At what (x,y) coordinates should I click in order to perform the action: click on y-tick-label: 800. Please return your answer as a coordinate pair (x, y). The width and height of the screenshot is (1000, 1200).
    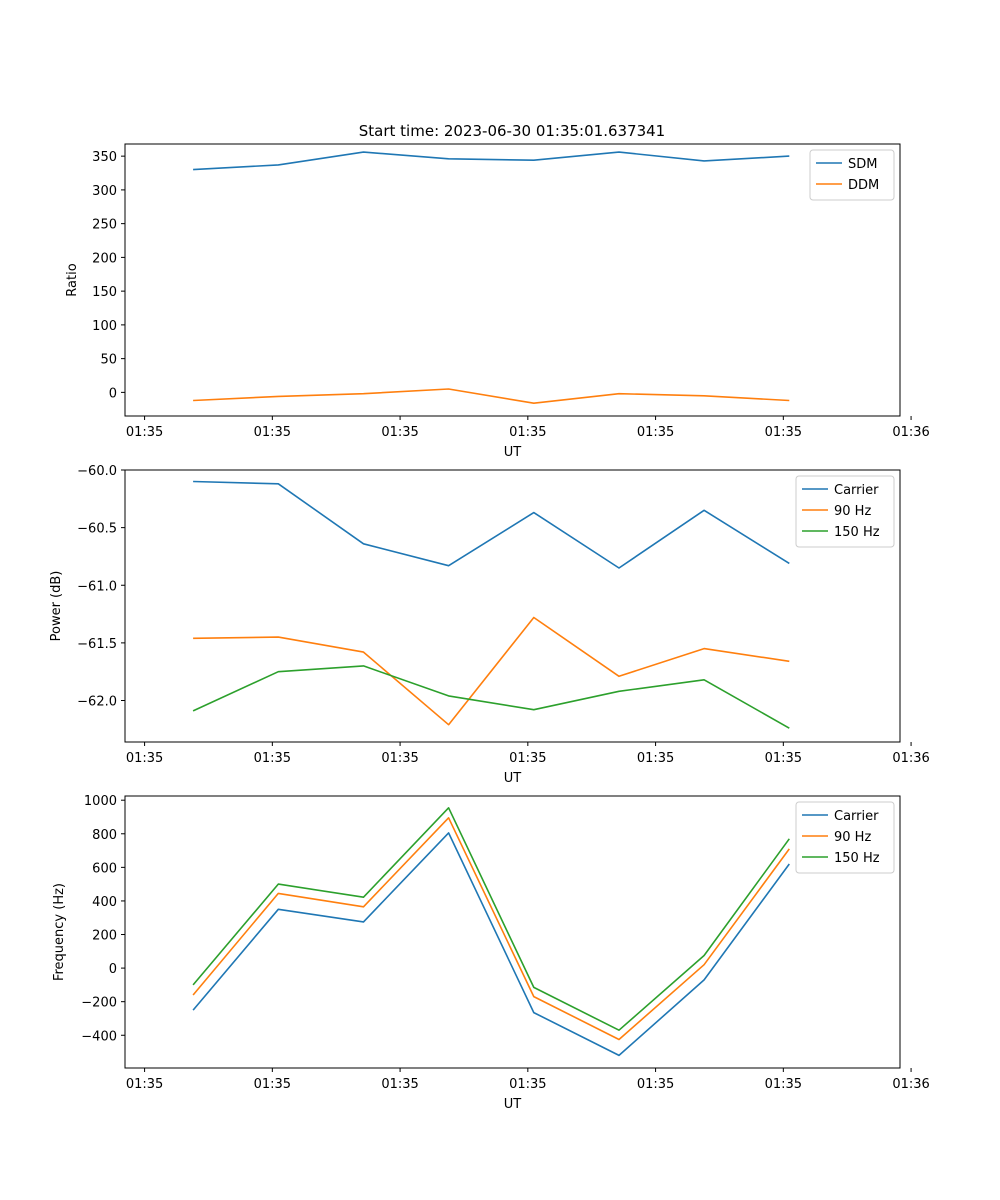
    Looking at the image, I should click on (104, 835).